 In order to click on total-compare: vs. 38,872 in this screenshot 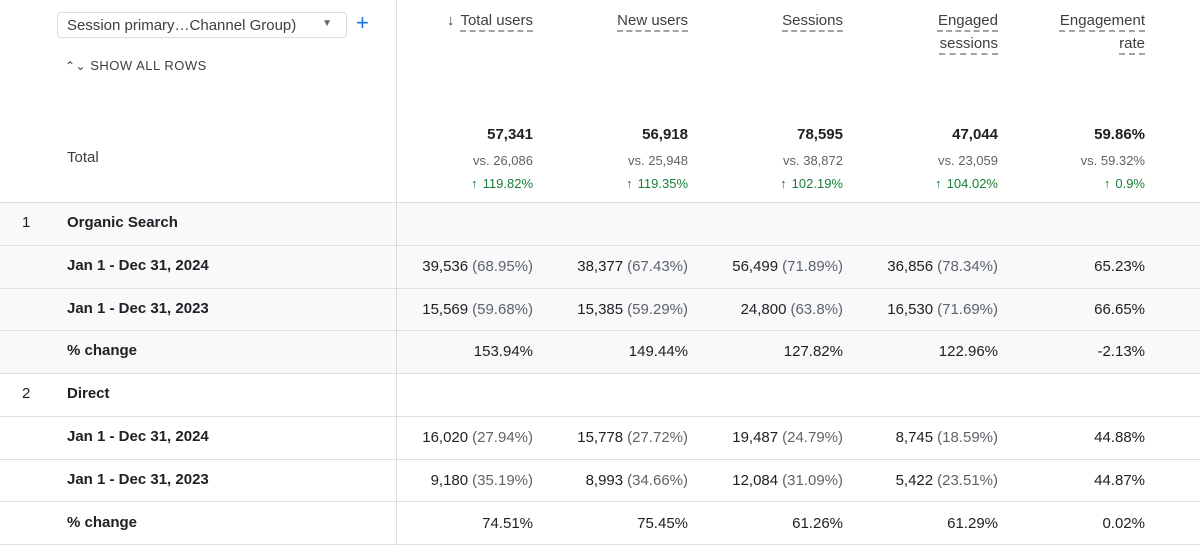, I will do `click(813, 160)`.